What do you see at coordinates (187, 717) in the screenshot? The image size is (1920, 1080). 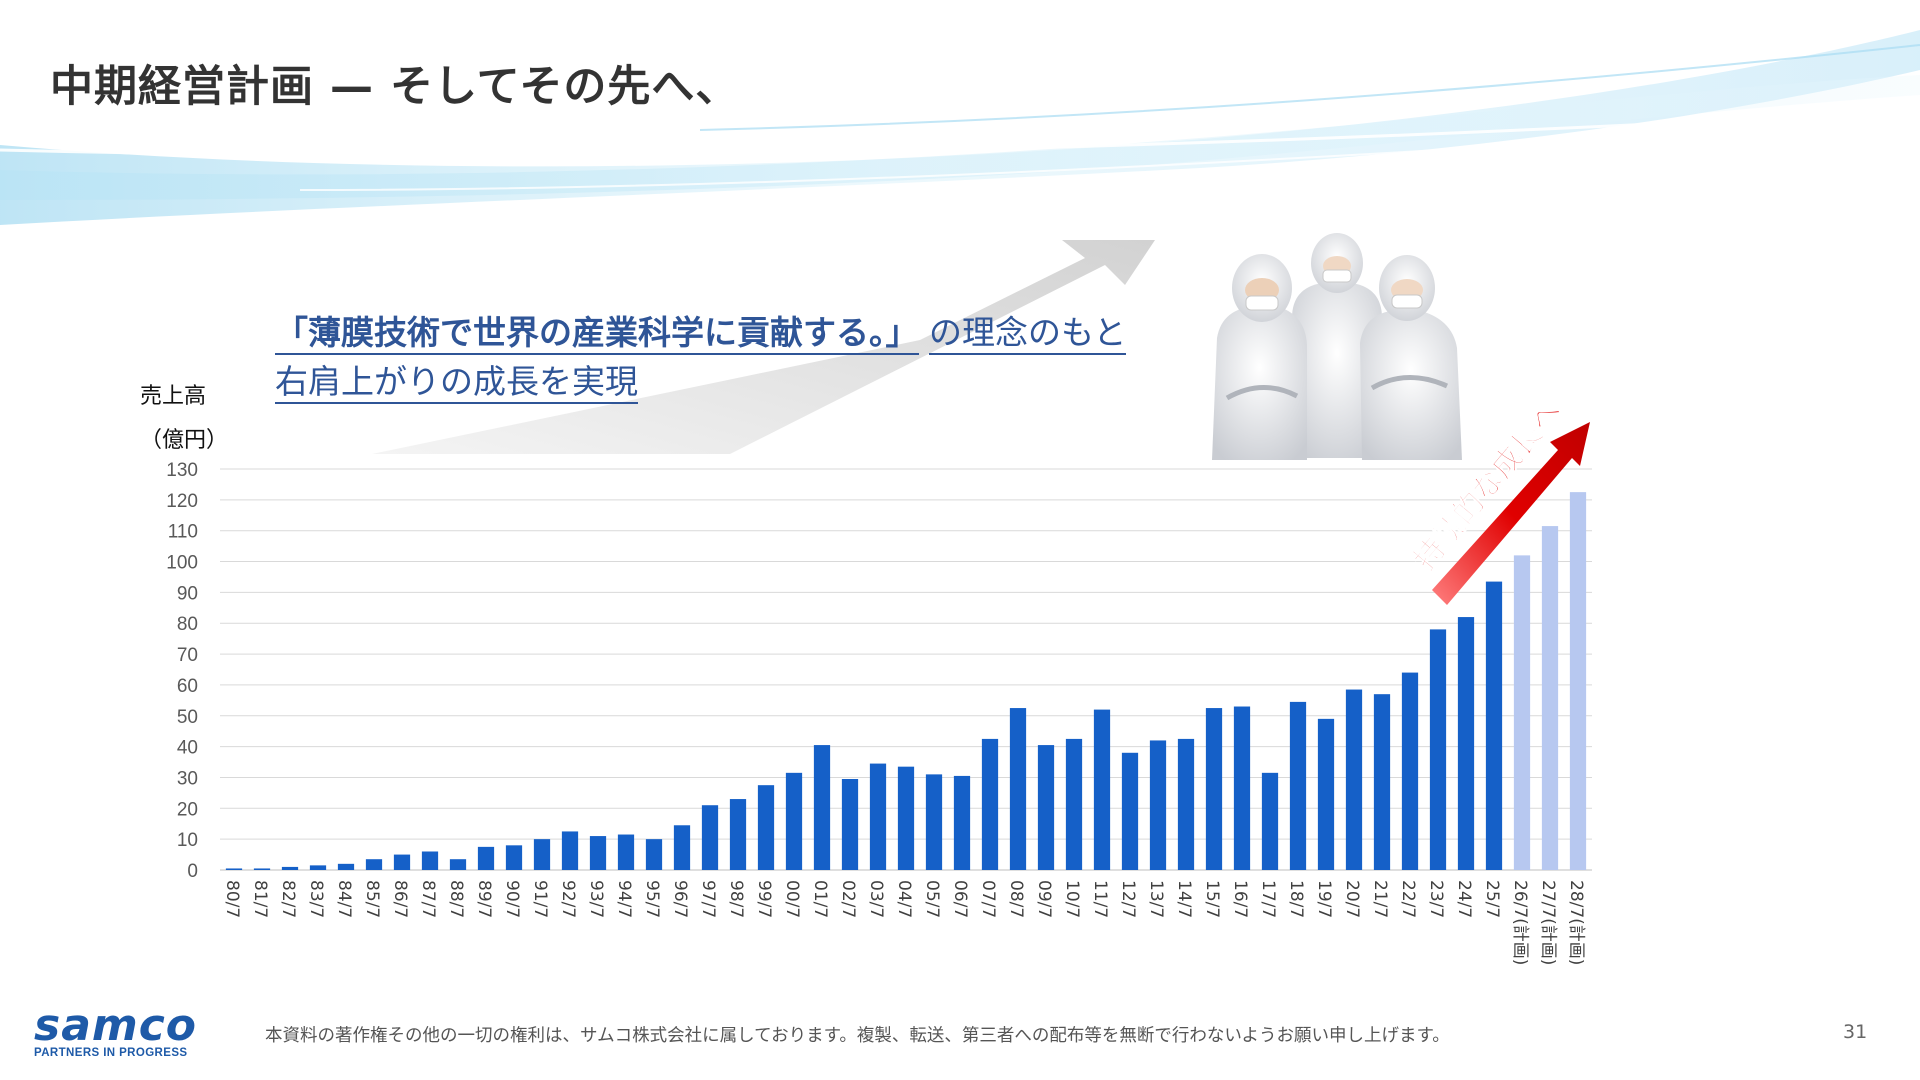 I see `y-tick-label: 50` at bounding box center [187, 717].